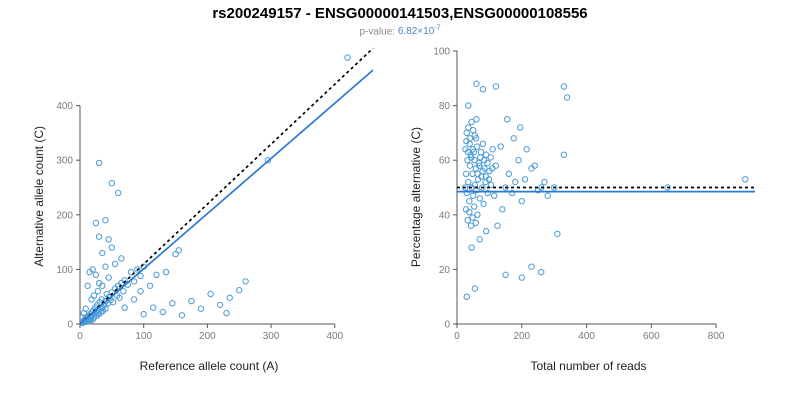  What do you see at coordinates (651, 336) in the screenshot?
I see `svg-text: 600` at bounding box center [651, 336].